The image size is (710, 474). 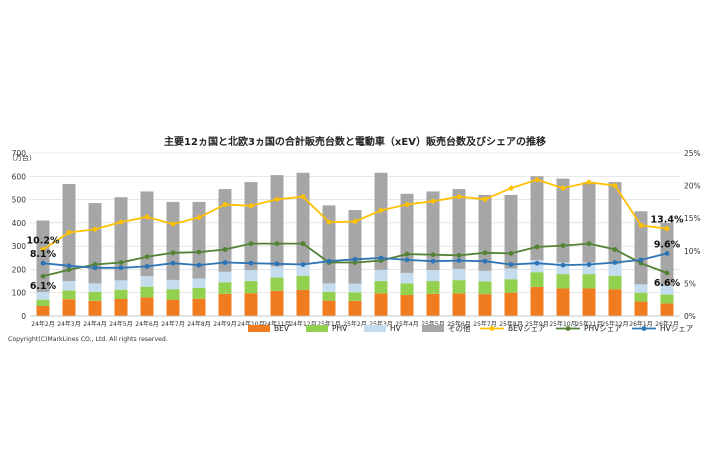 I want to click on right-tick-label: 20%, so click(x=692, y=186).